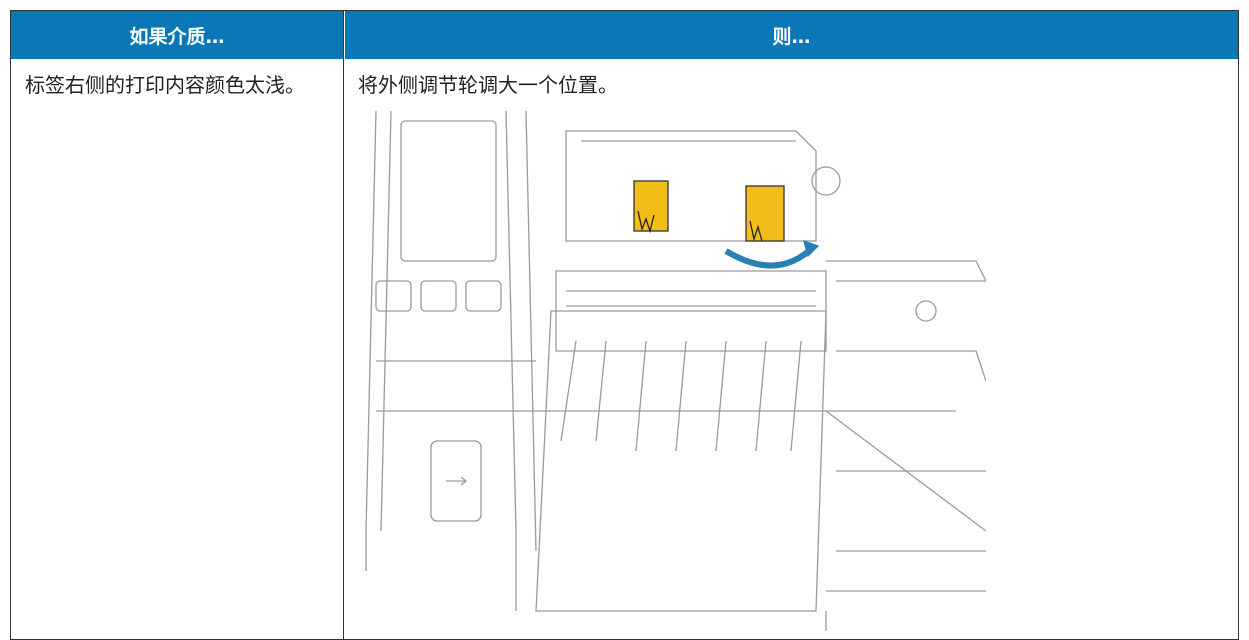 Image resolution: width=1249 pixels, height=640 pixels. I want to click on table-cell: 标签右侧的打印内容颜色太浅。, so click(165, 85).